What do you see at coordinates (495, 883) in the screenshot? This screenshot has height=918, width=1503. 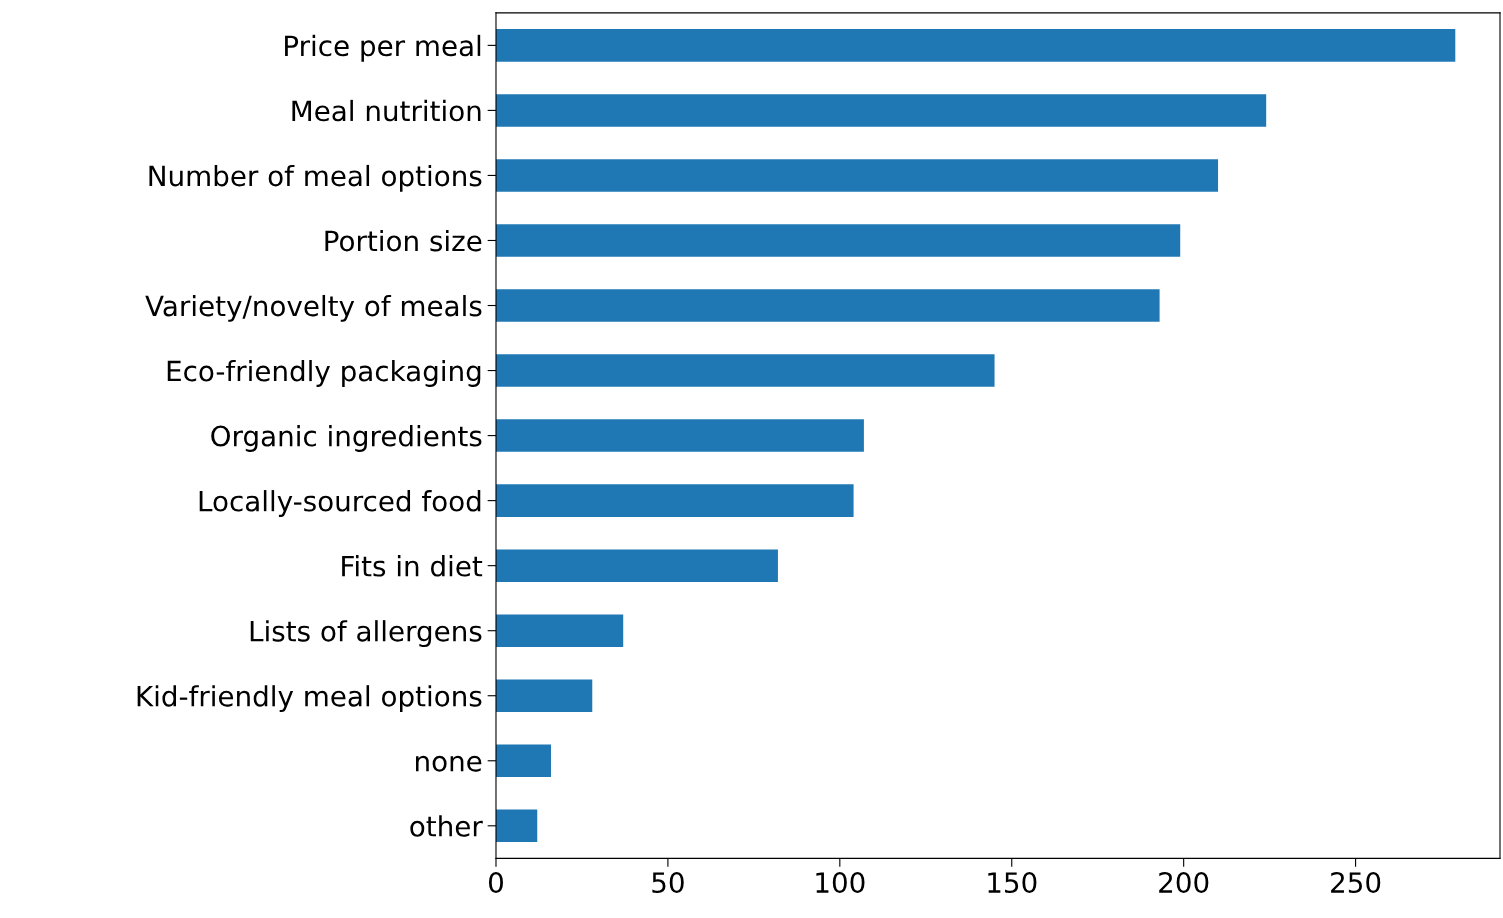 I see `x-tick-label: 0` at bounding box center [495, 883].